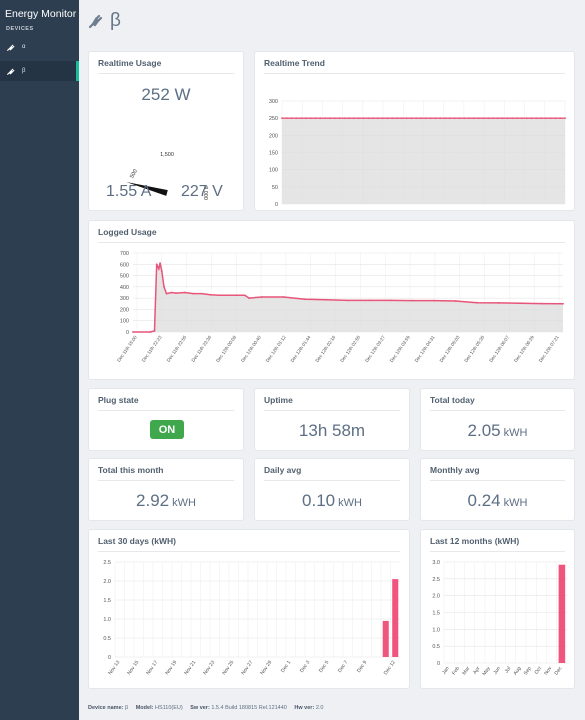  I want to click on total-month-card: Total this month 2.92 kWH, so click(166, 489).